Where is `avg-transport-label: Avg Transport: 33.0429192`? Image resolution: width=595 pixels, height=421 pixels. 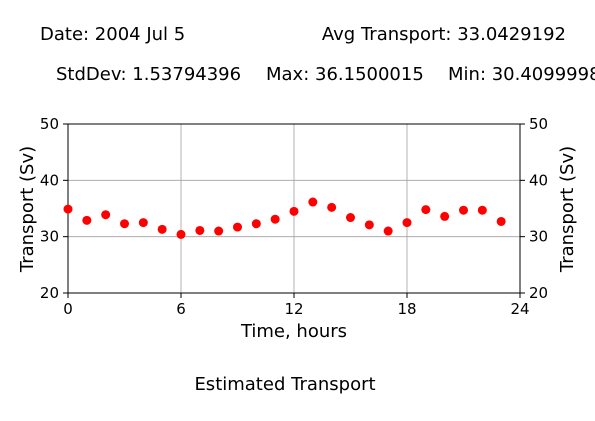 avg-transport-label: Avg Transport: 33.0429192 is located at coordinates (443, 34).